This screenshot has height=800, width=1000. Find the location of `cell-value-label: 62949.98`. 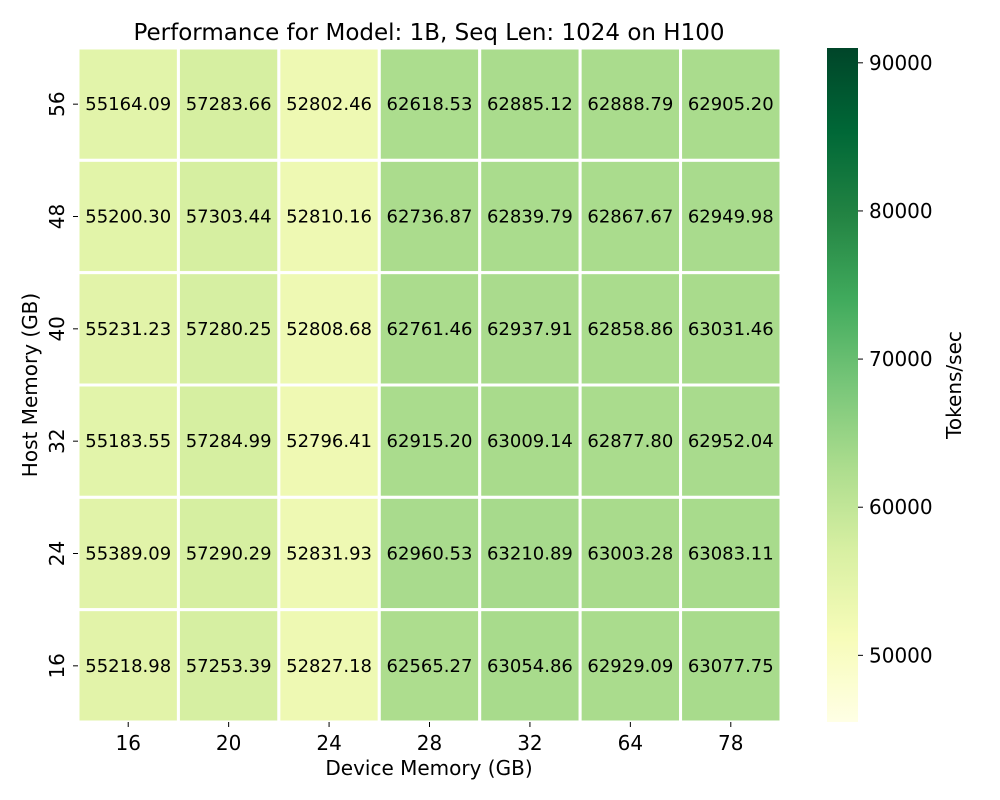

cell-value-label: 62949.98 is located at coordinates (731, 217).